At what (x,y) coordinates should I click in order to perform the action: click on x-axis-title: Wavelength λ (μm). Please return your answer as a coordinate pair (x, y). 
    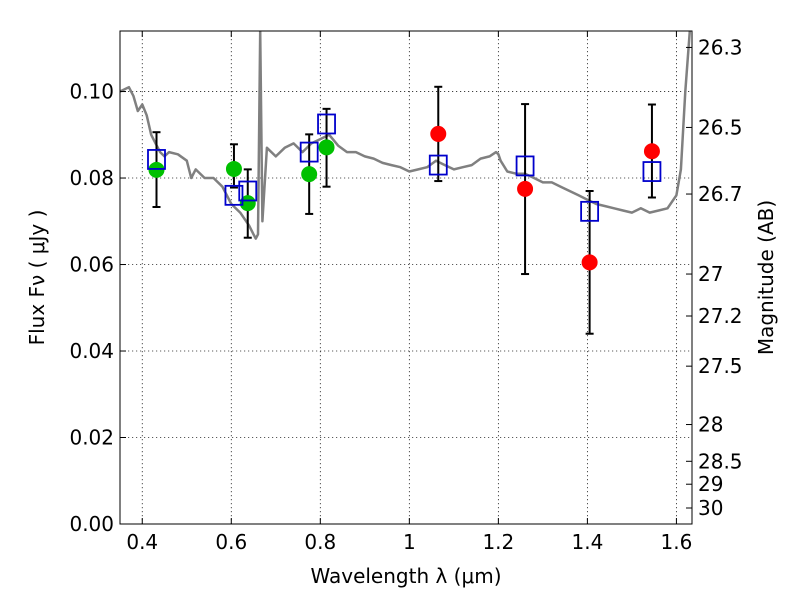
    Looking at the image, I should click on (405, 576).